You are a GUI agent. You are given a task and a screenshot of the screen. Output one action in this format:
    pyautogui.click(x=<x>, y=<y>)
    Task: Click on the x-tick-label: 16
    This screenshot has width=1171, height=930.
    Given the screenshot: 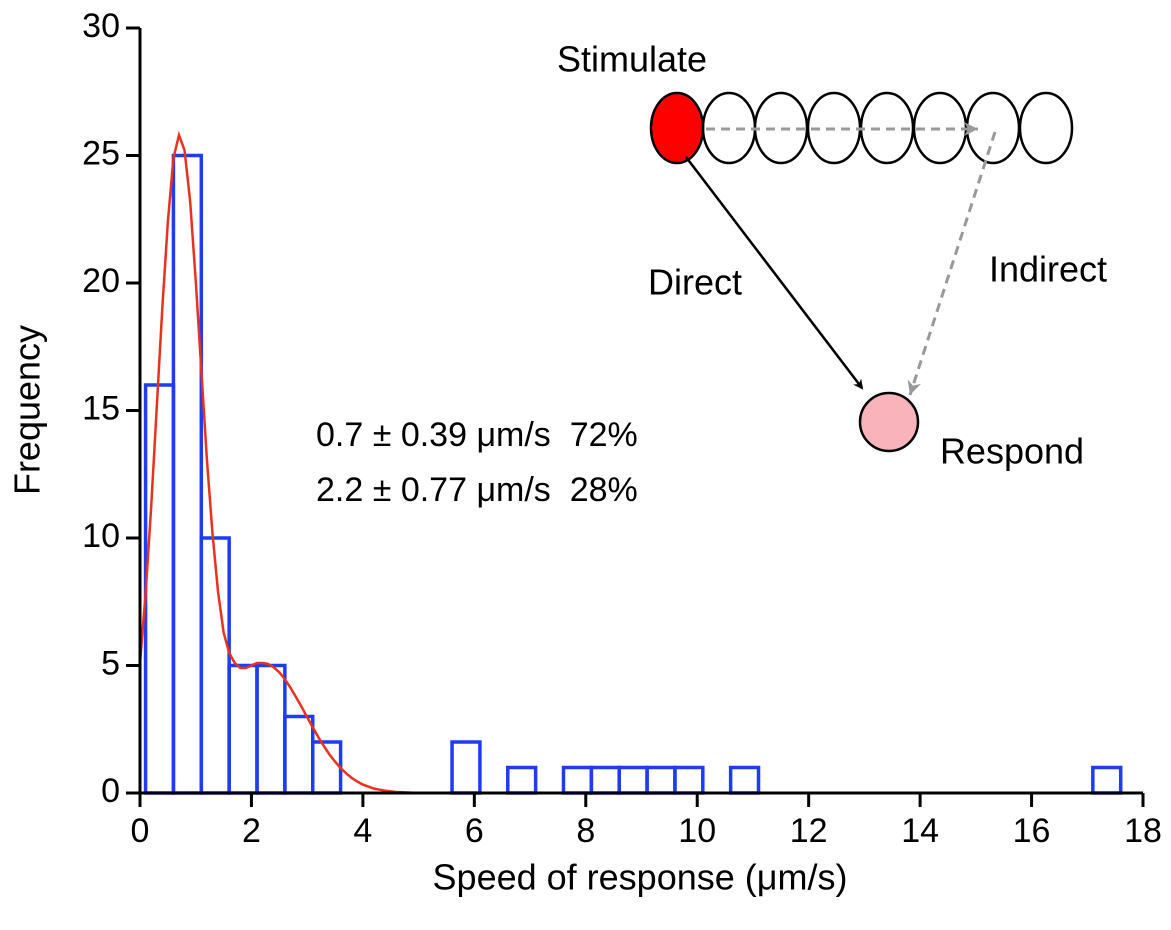 What is the action you would take?
    pyautogui.click(x=1032, y=831)
    